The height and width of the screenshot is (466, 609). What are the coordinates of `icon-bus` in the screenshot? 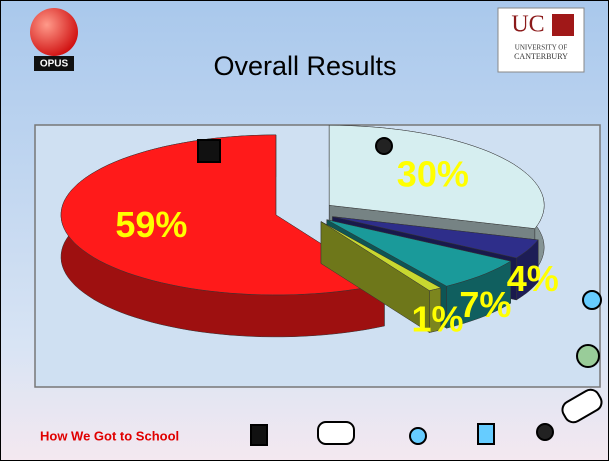 It's located at (336, 433).